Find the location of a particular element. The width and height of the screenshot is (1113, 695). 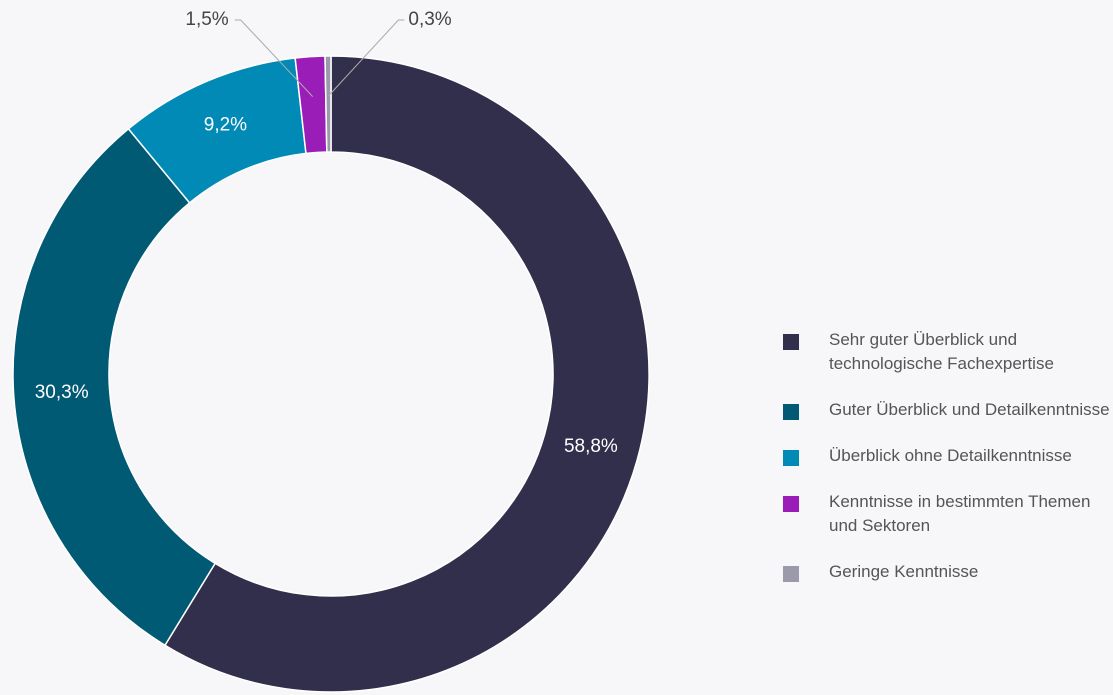

data-label: 30,3% is located at coordinates (62, 392).